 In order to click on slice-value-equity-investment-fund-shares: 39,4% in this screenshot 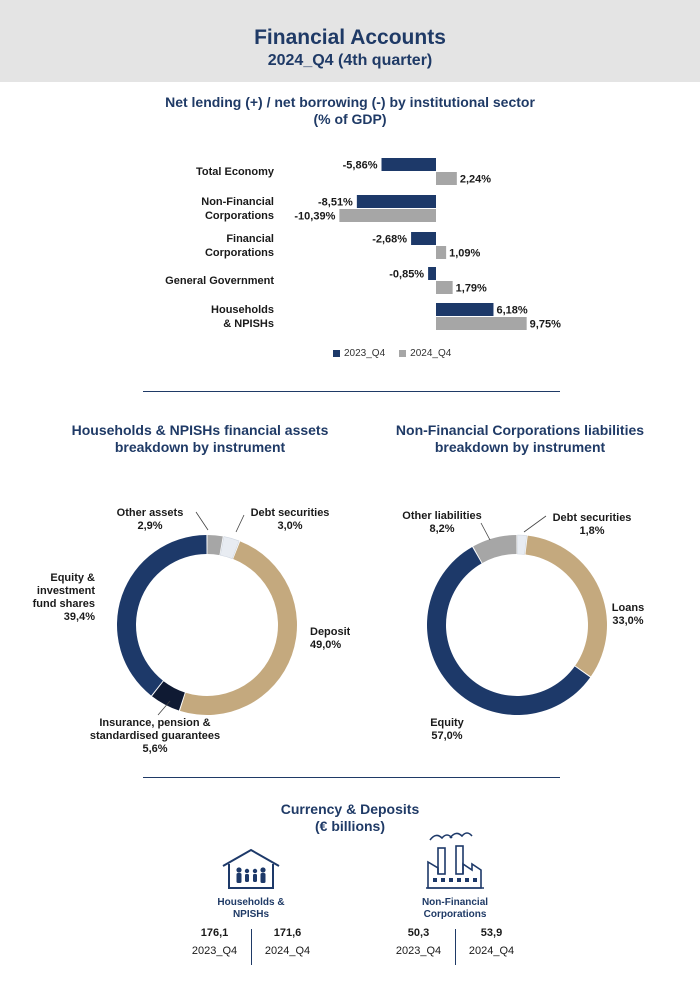, I will do `click(79, 617)`.